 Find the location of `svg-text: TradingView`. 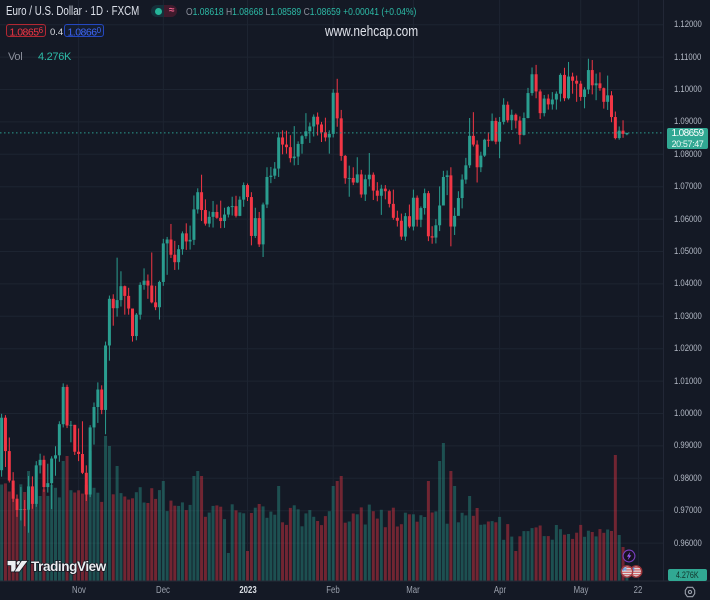

svg-text: TradingView is located at coordinates (69, 566).